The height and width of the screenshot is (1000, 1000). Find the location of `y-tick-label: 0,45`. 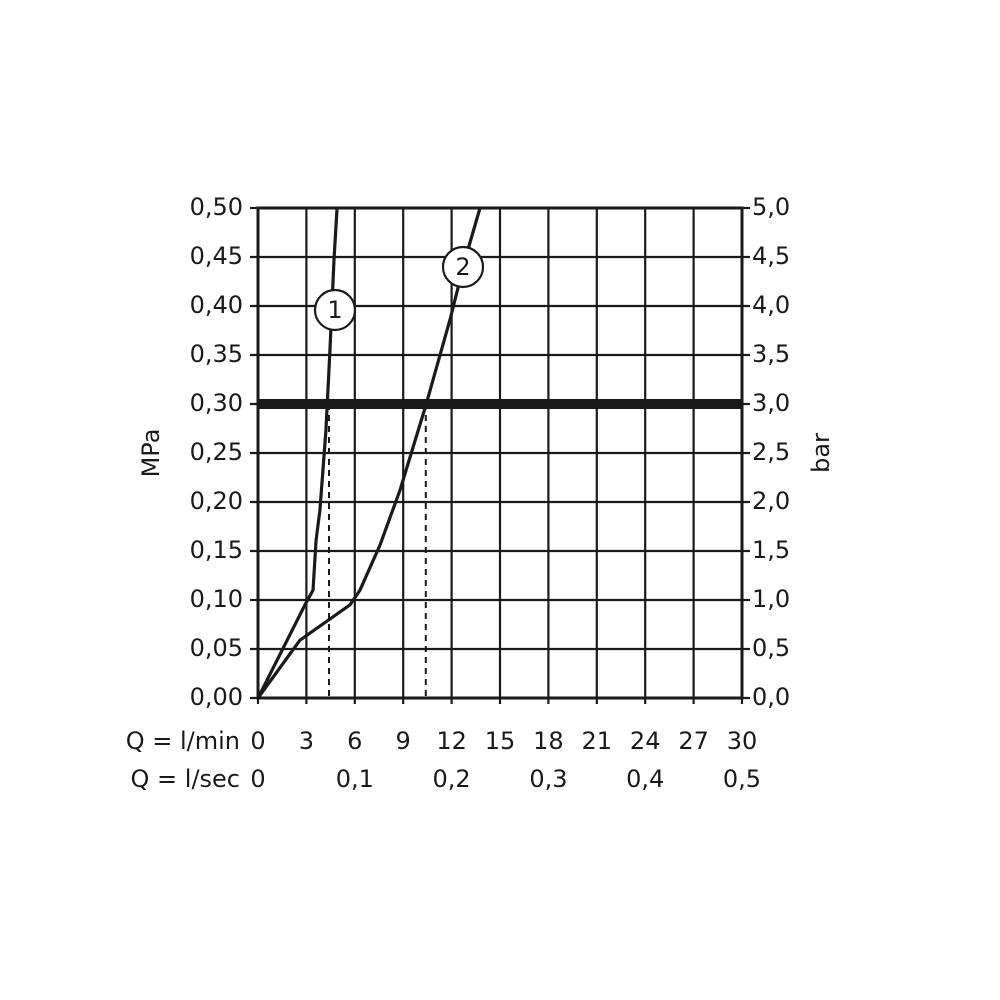

y-tick-label: 0,45 is located at coordinates (216, 256).